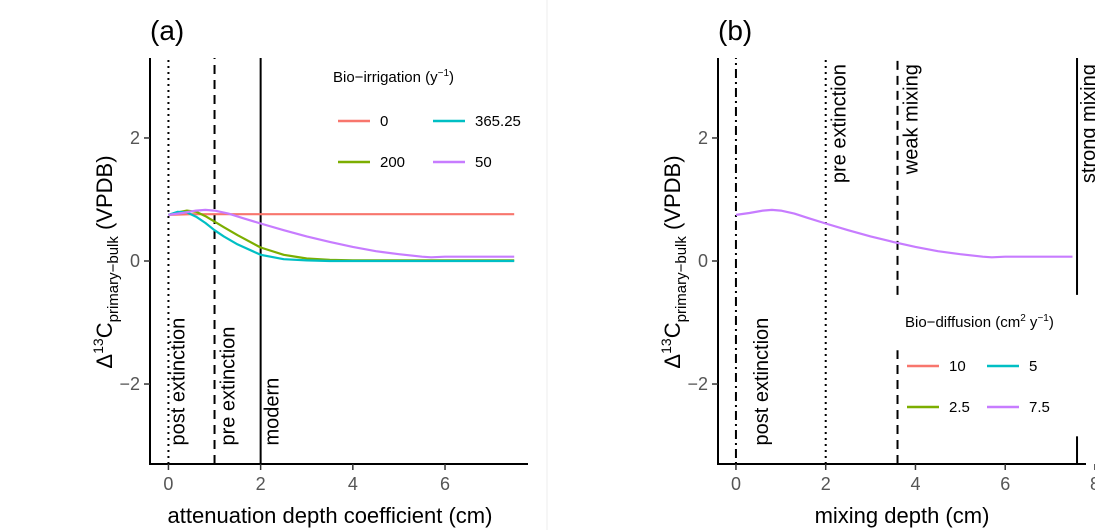 This screenshot has height=530, width=1095. Describe the element at coordinates (427, 119) in the screenshot. I see `legend: Bio−irrigation (y−1) 0 365.25 200 50` at that location.